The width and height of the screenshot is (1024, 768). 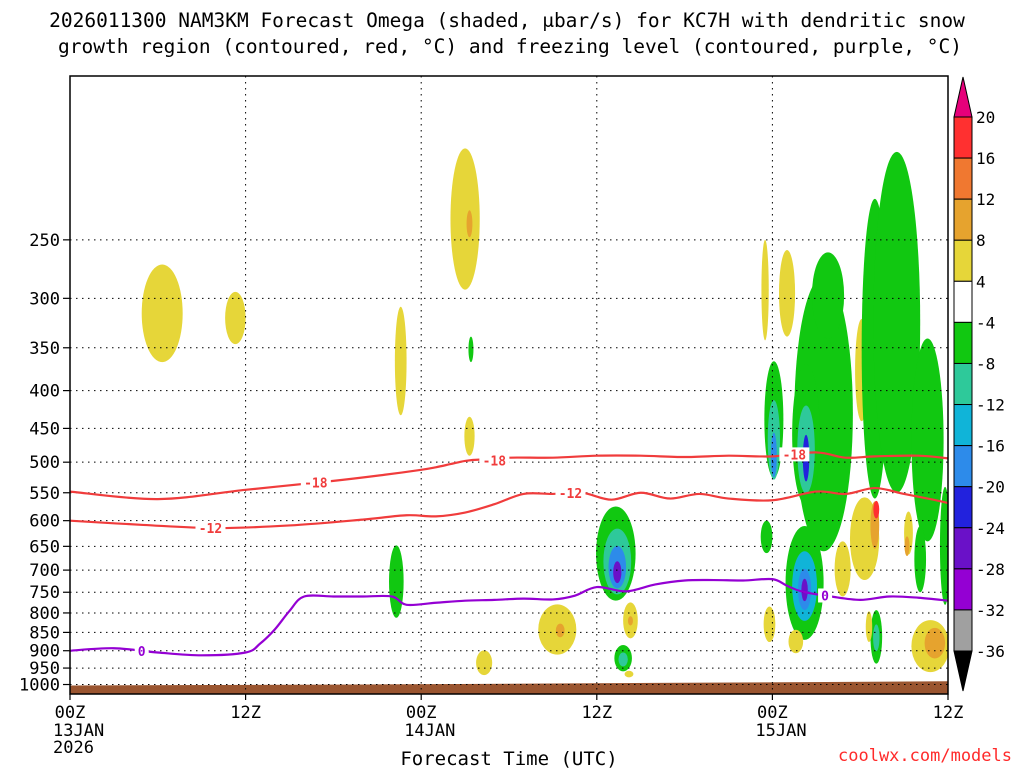 I want to click on pressure-tick-label: 400, so click(x=44, y=392).